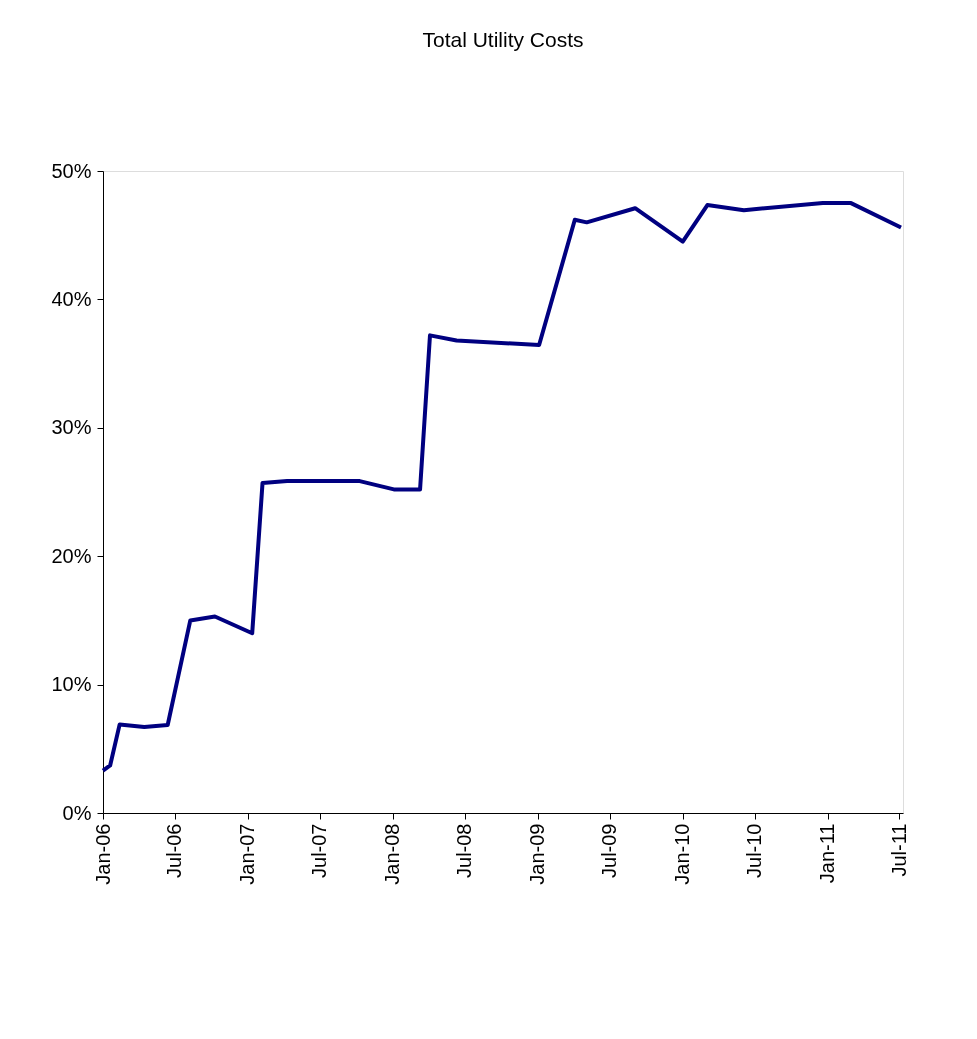 The width and height of the screenshot is (977, 1039). Describe the element at coordinates (464, 850) in the screenshot. I see `x-tick-label: Jul-08` at that location.